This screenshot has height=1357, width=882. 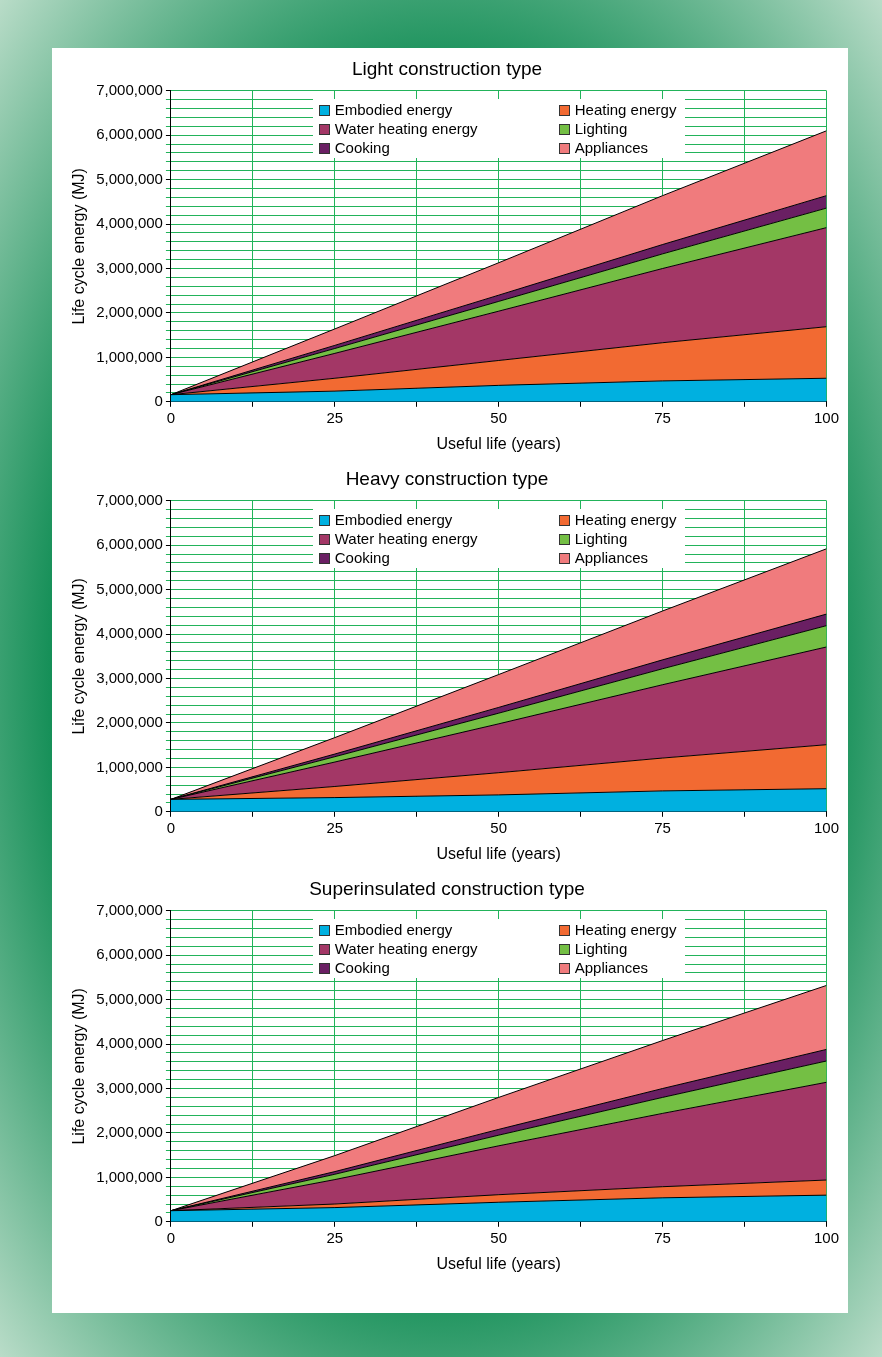 What do you see at coordinates (447, 68) in the screenshot?
I see `chart-title: Light construction type` at bounding box center [447, 68].